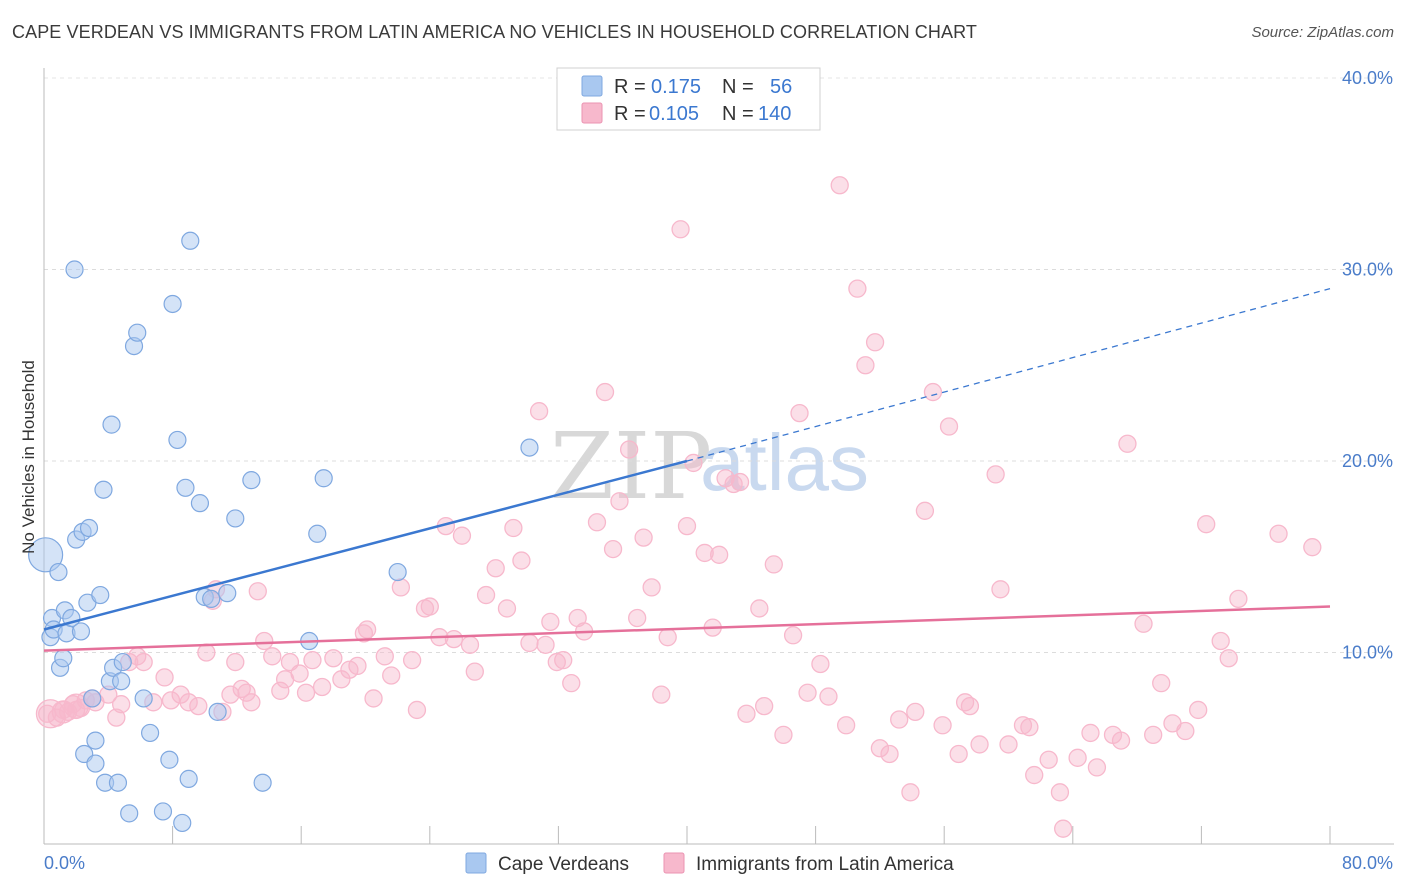  I want to click on legend-r-label-2: R =, so click(630, 114).